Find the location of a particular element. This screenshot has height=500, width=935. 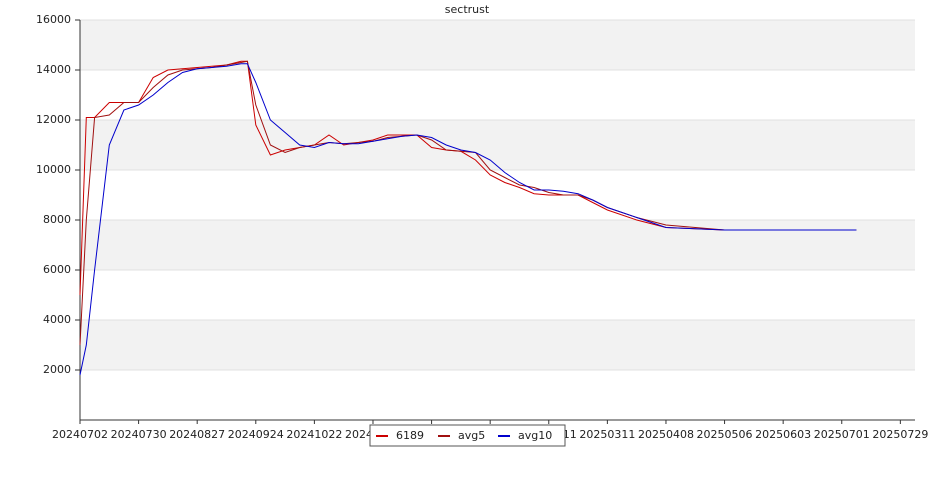

legend-label: avg10 is located at coordinates (535, 435).